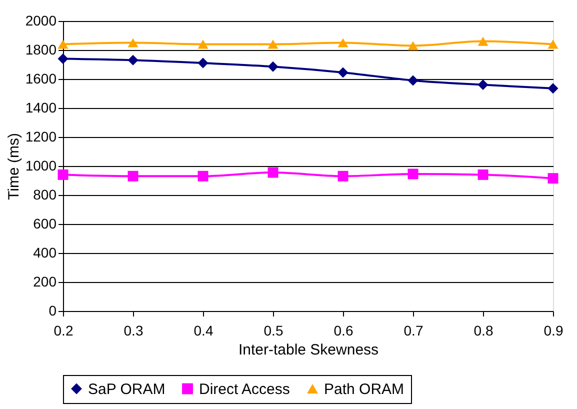  Describe the element at coordinates (41, 108) in the screenshot. I see `y-tick-label: 1400` at that location.